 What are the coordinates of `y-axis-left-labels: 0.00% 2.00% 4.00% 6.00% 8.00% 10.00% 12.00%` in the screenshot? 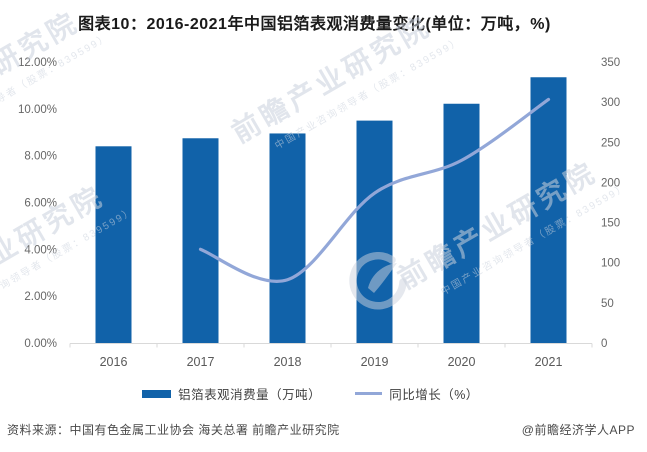 It's located at (37, 203).